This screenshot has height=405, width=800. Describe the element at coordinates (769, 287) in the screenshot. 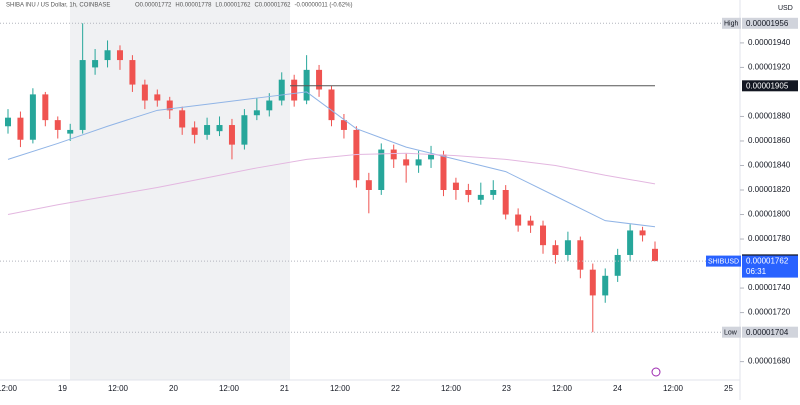

I see `y-tick-label: 0.00001740` at that location.